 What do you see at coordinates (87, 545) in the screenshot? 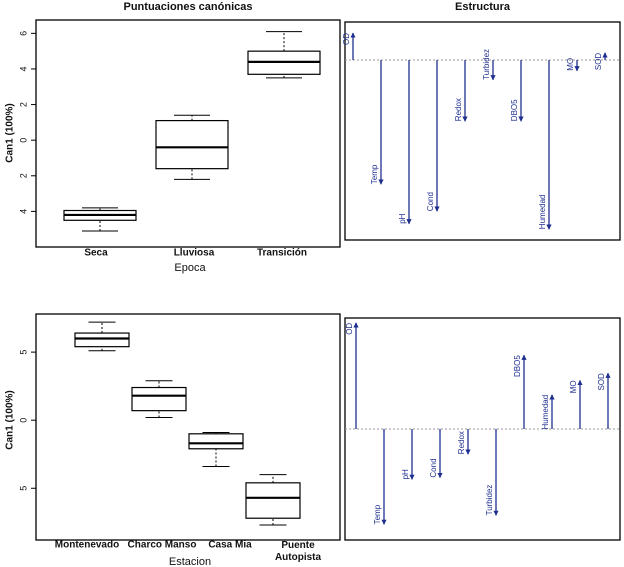
I see `x-tick-label: Montenevado` at bounding box center [87, 545].